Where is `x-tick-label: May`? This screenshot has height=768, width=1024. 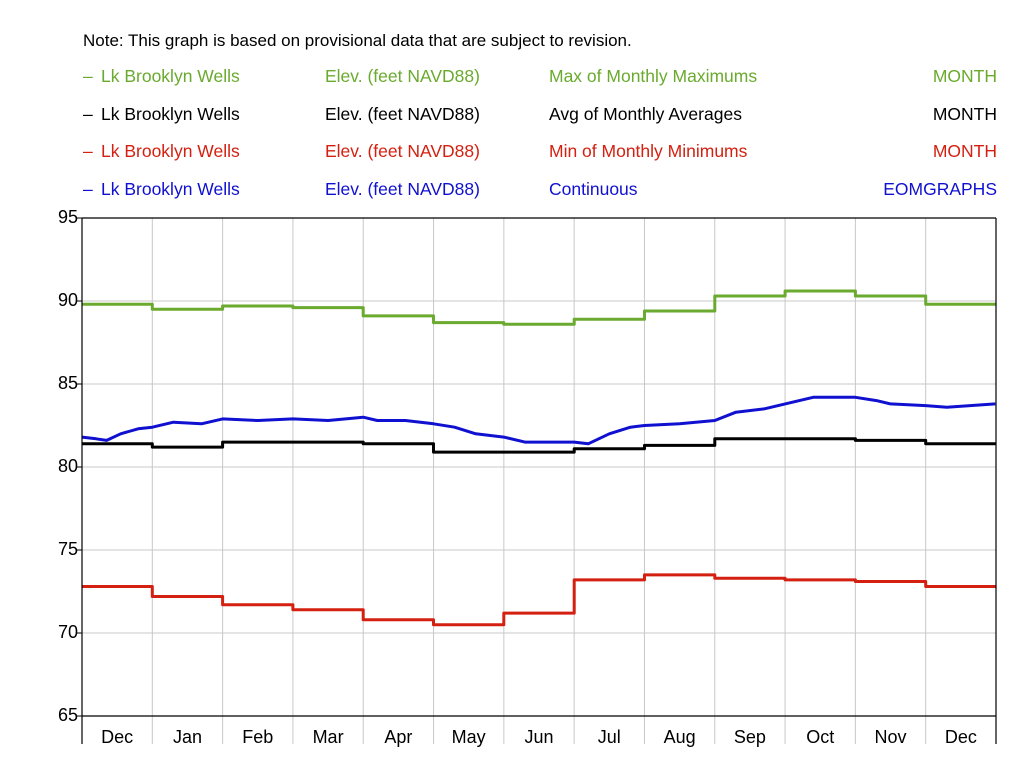
x-tick-label: May is located at coordinates (469, 737).